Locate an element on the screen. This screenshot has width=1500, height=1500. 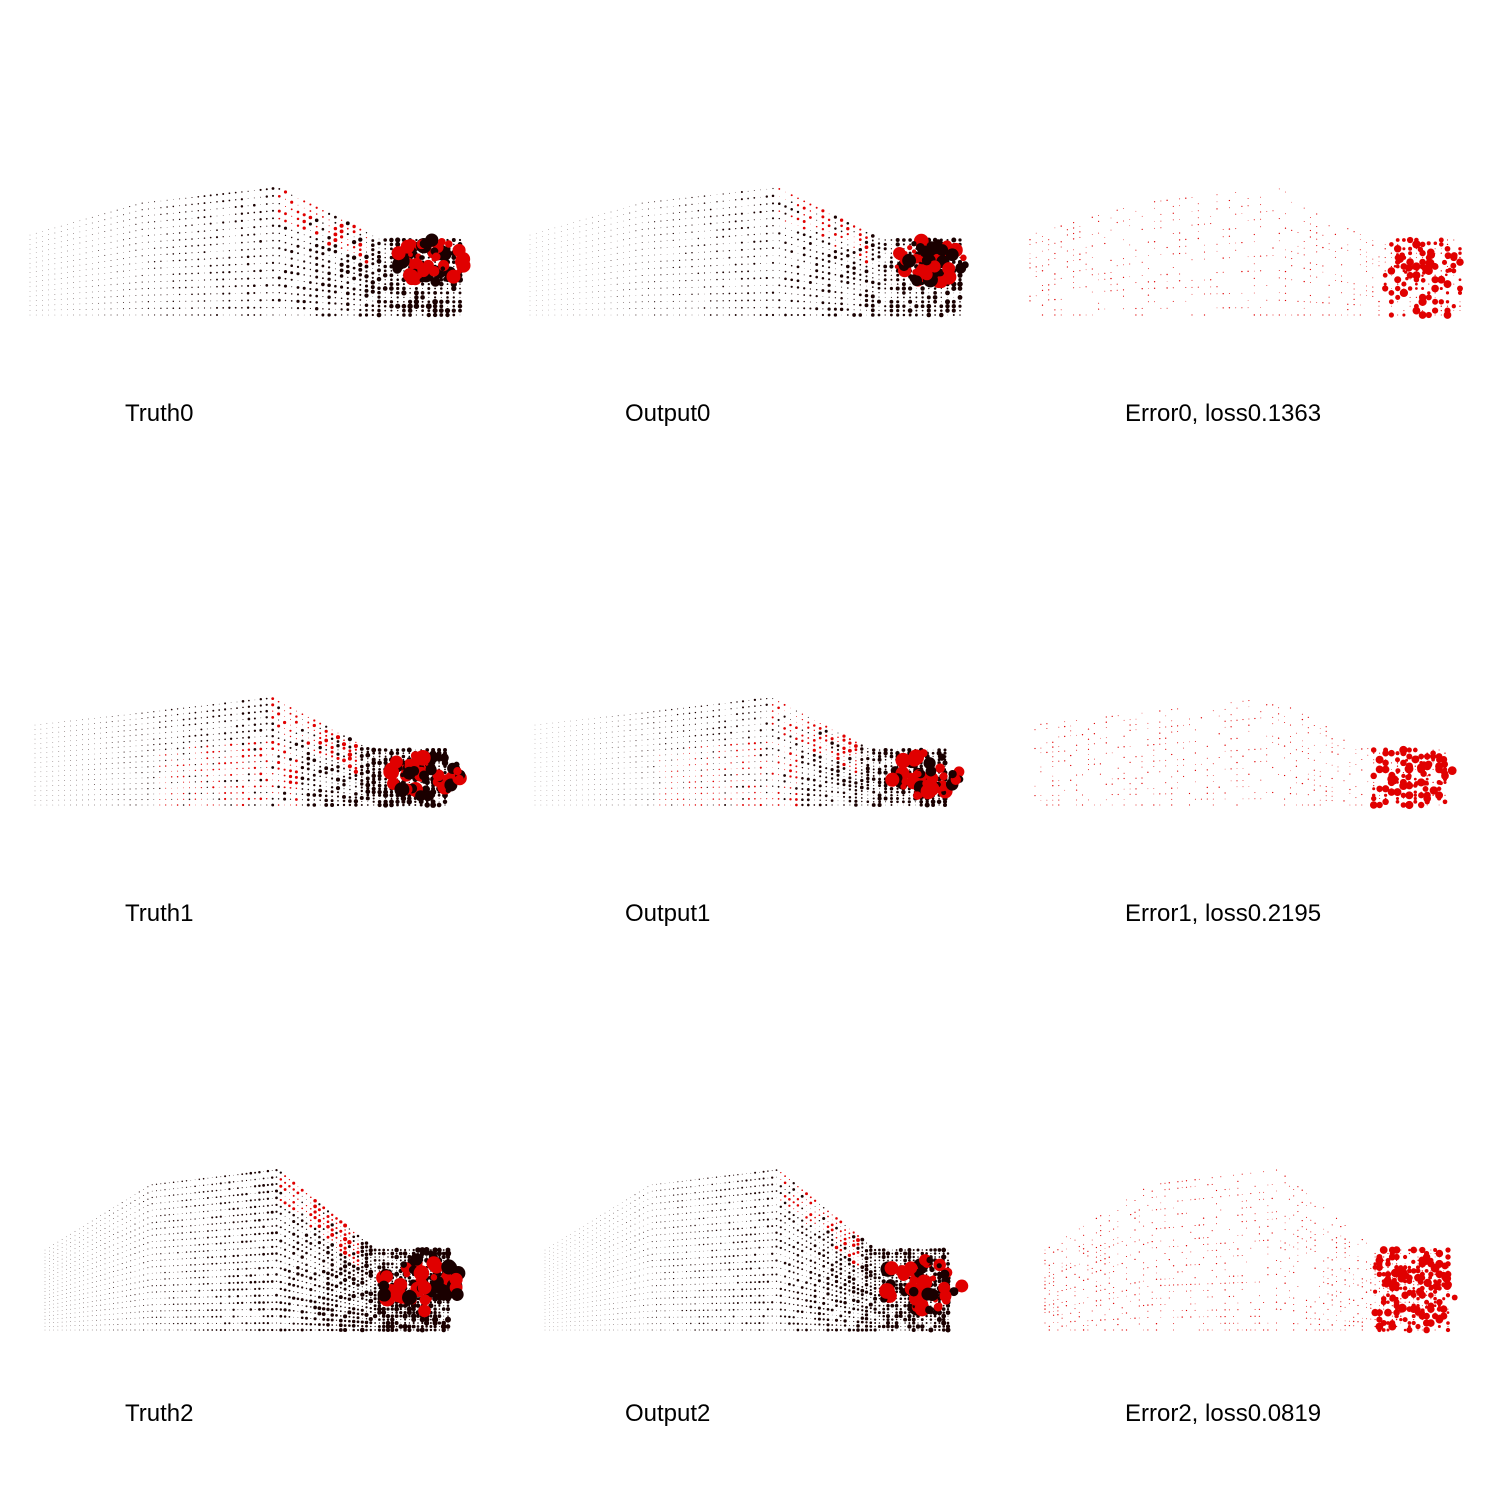
error-front-point is located at coordinates (1422, 275).